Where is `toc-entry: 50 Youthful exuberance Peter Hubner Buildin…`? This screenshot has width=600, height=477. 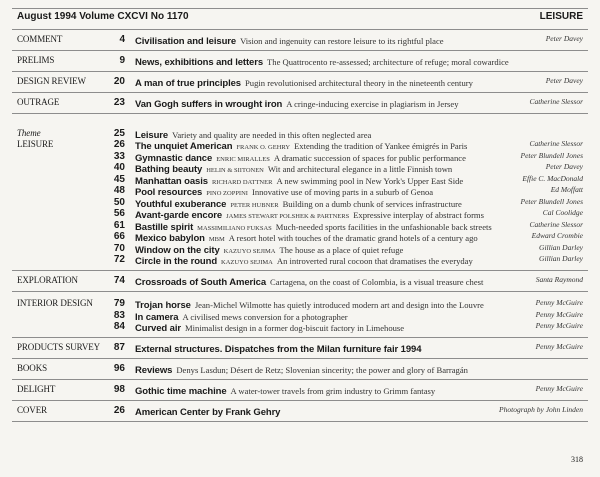 toc-entry: 50 Youthful exuberance Peter Hubner Buildin… is located at coordinates (300, 203).